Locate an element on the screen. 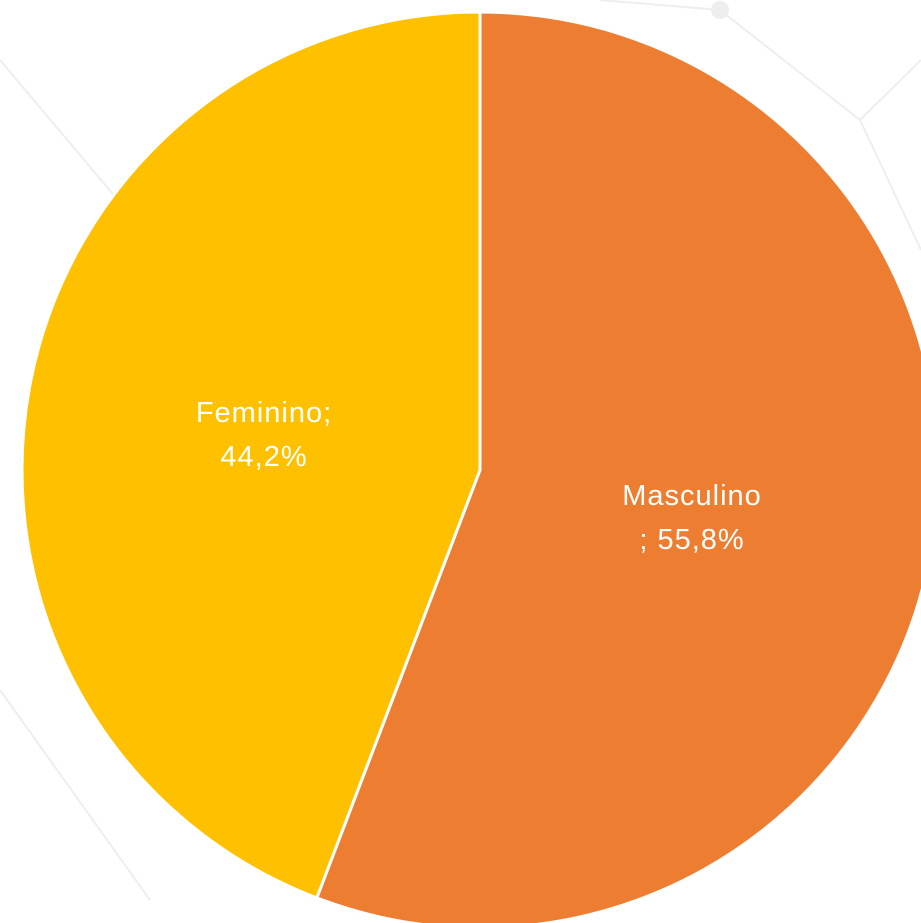  pie-data-labels: Masculino ; 55,8% Feminino; 44,2% is located at coordinates (479, 476).